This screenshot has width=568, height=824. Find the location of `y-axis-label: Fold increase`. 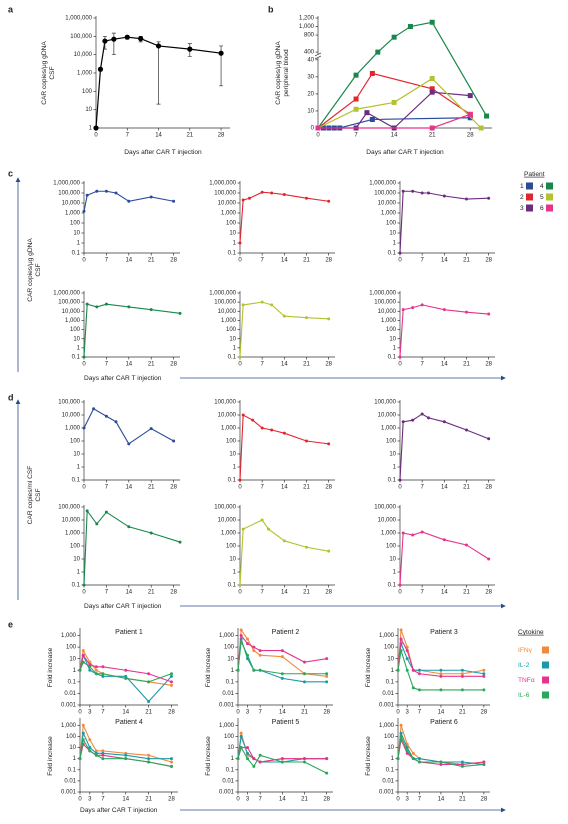

y-axis-label: Fold increase is located at coordinates (368, 756).